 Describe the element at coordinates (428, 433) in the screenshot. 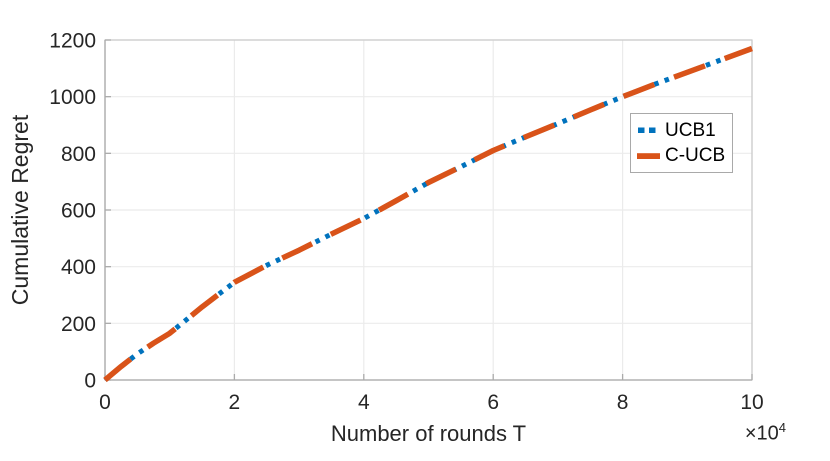

I see `x-axis-label: Number of rounds T` at that location.